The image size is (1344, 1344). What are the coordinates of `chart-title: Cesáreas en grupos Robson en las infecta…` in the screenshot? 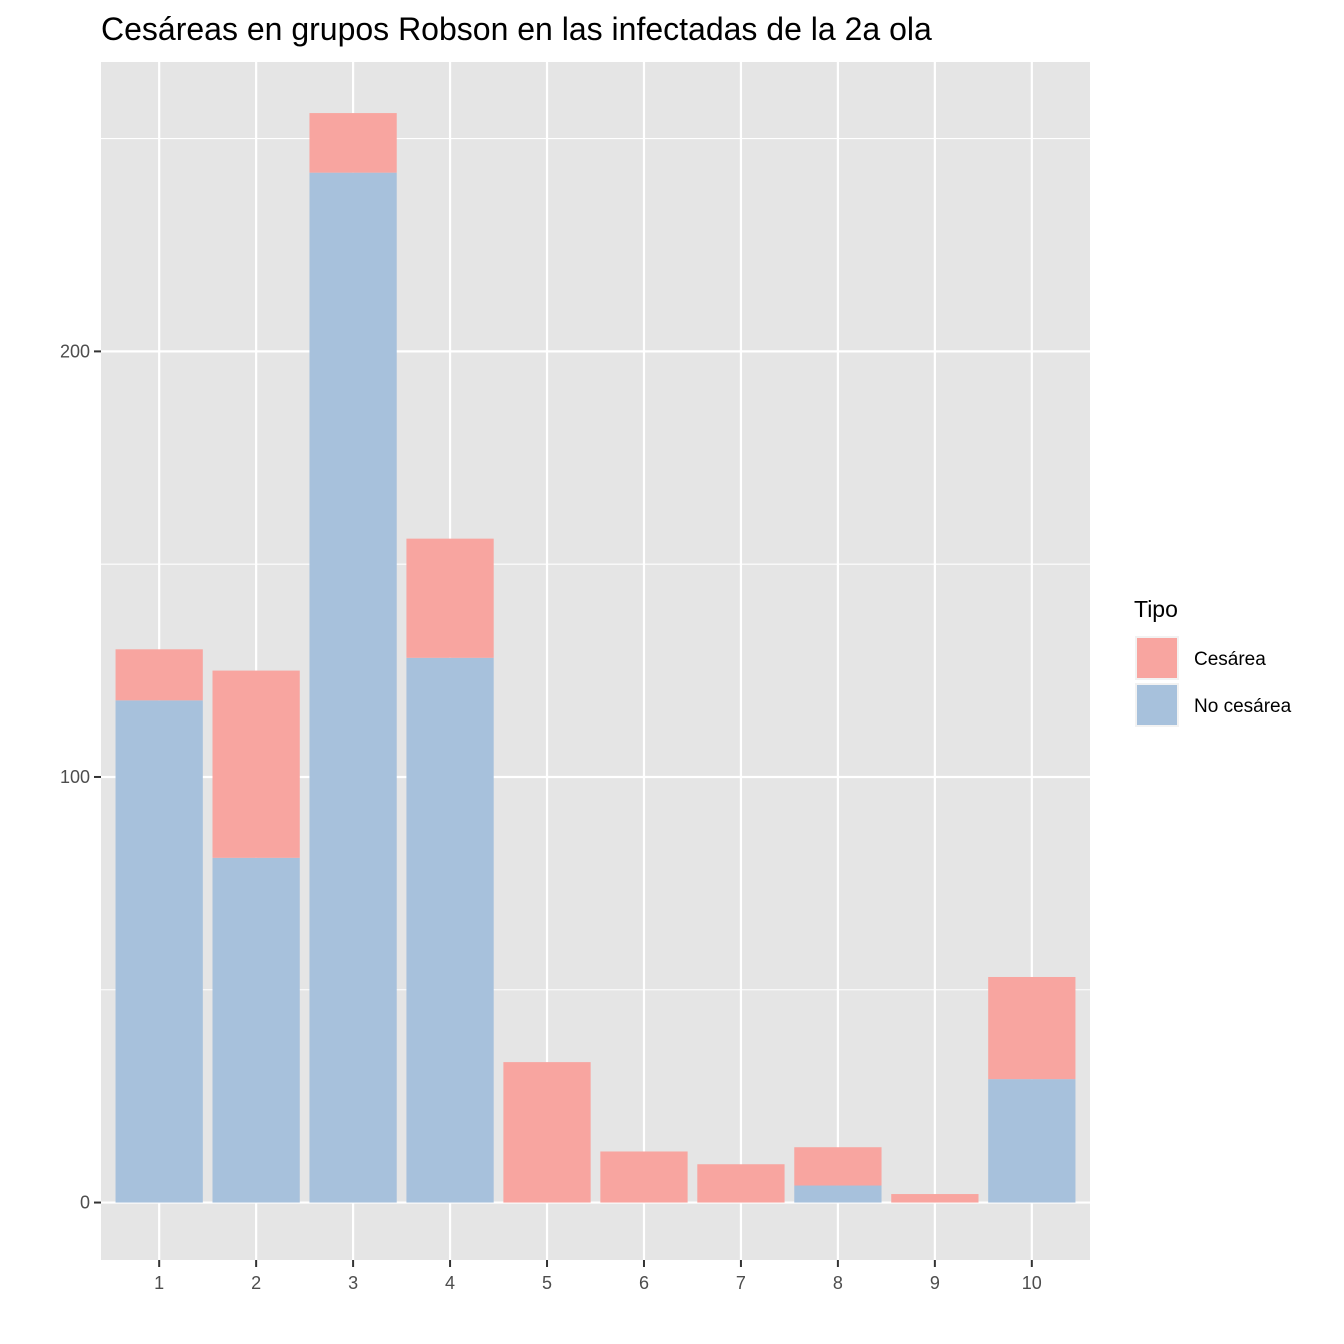 It's located at (516, 29).